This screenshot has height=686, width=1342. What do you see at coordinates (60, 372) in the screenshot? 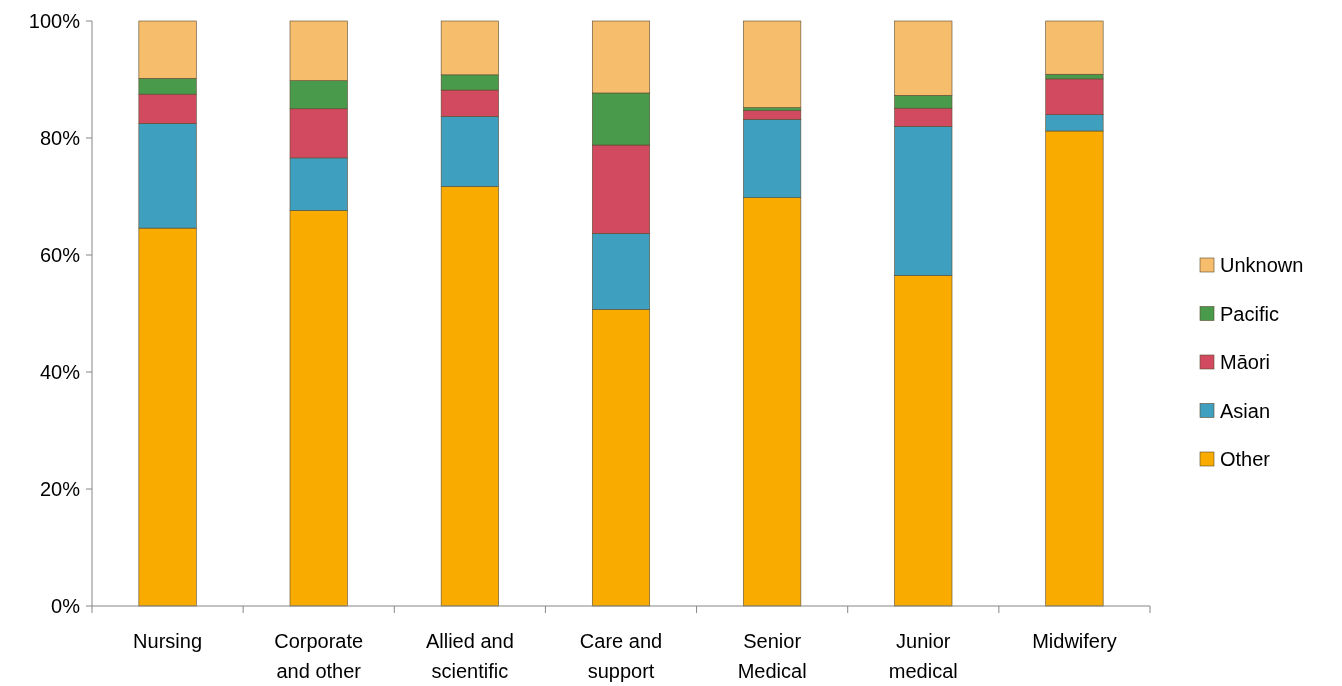
I see `y-tick-label: 40%` at bounding box center [60, 372].